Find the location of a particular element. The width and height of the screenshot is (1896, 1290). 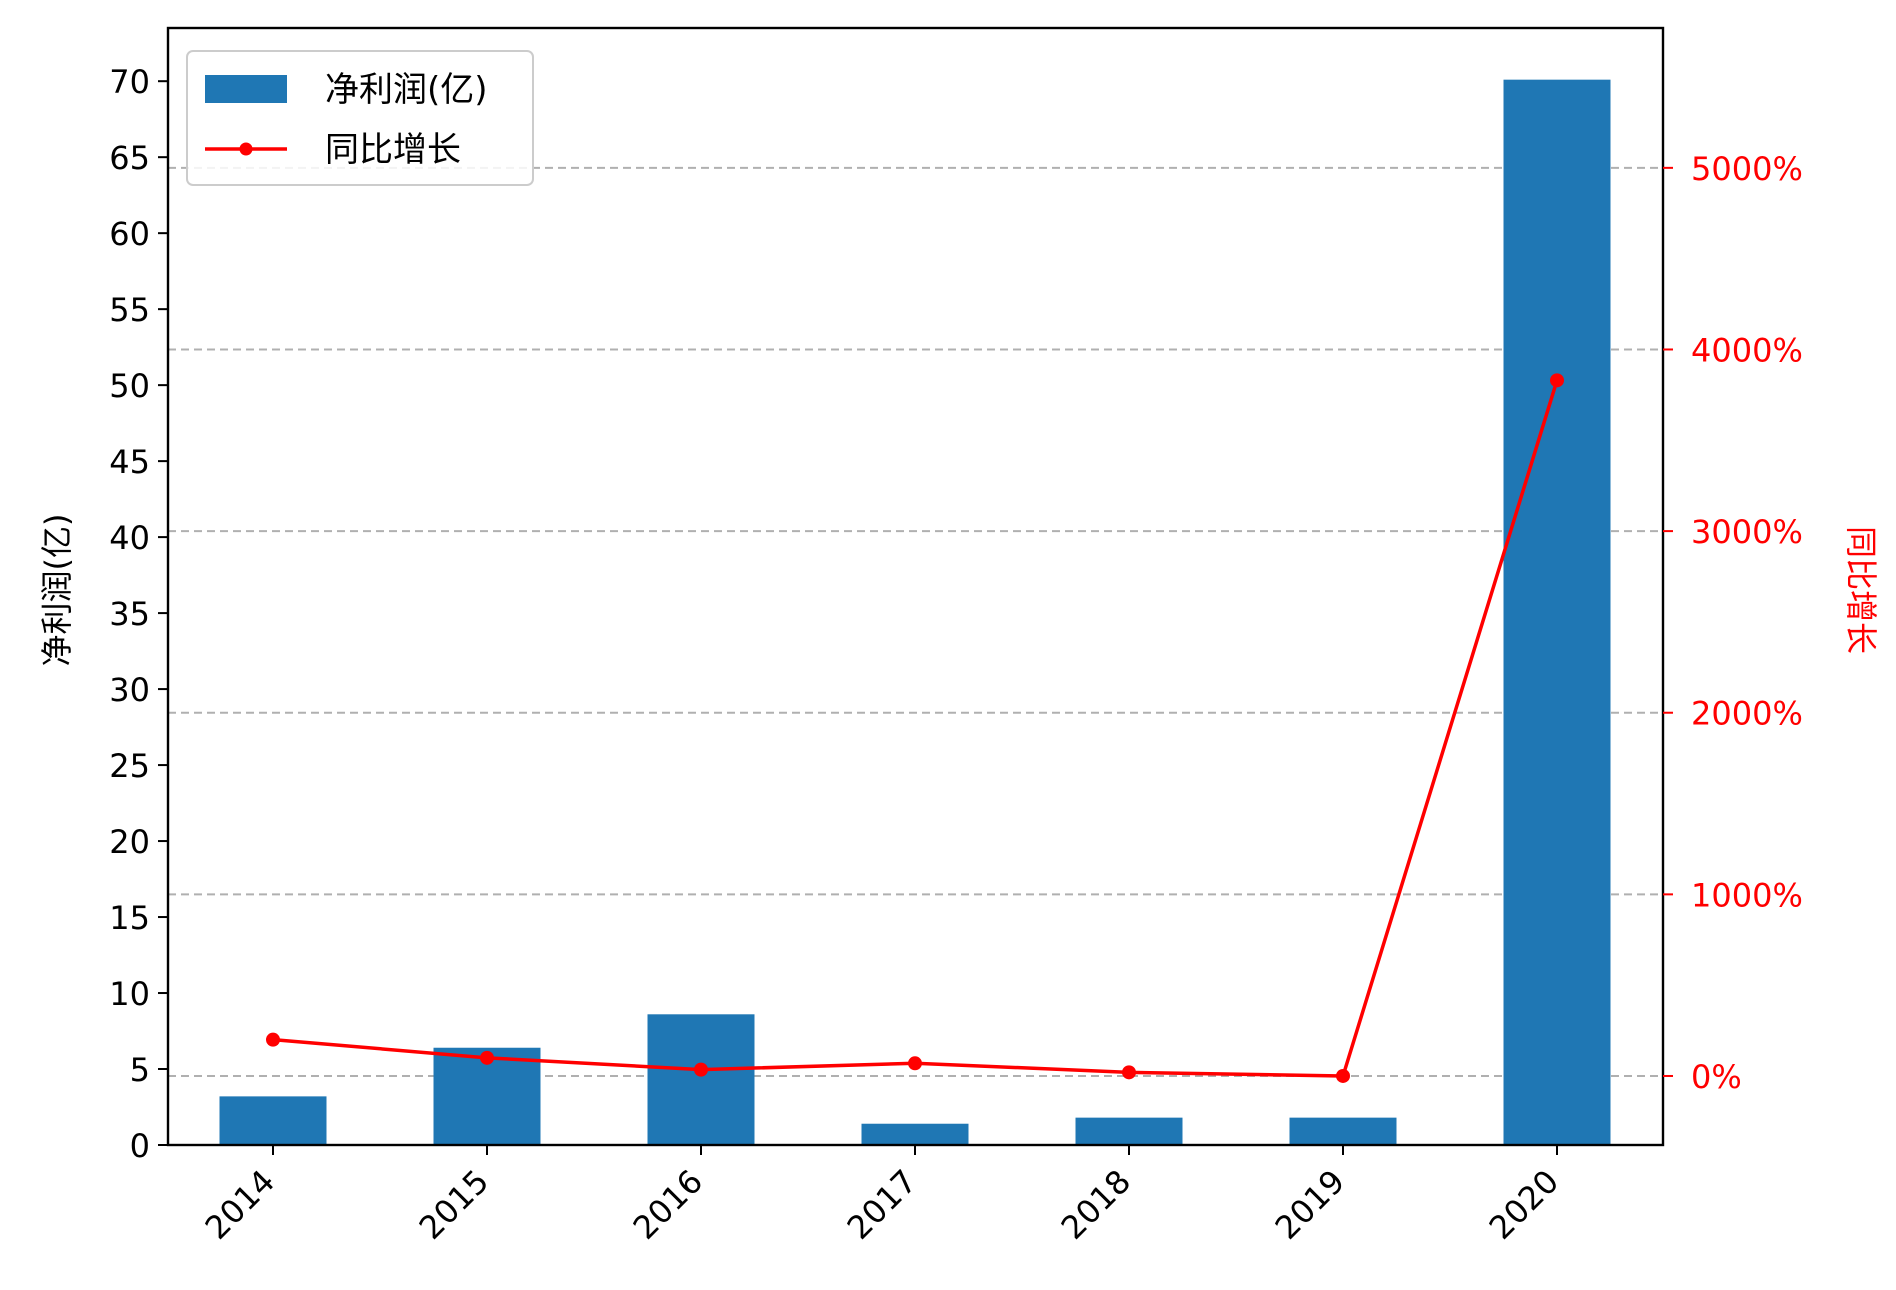

right-tick-label: 3000% is located at coordinates (1747, 532).